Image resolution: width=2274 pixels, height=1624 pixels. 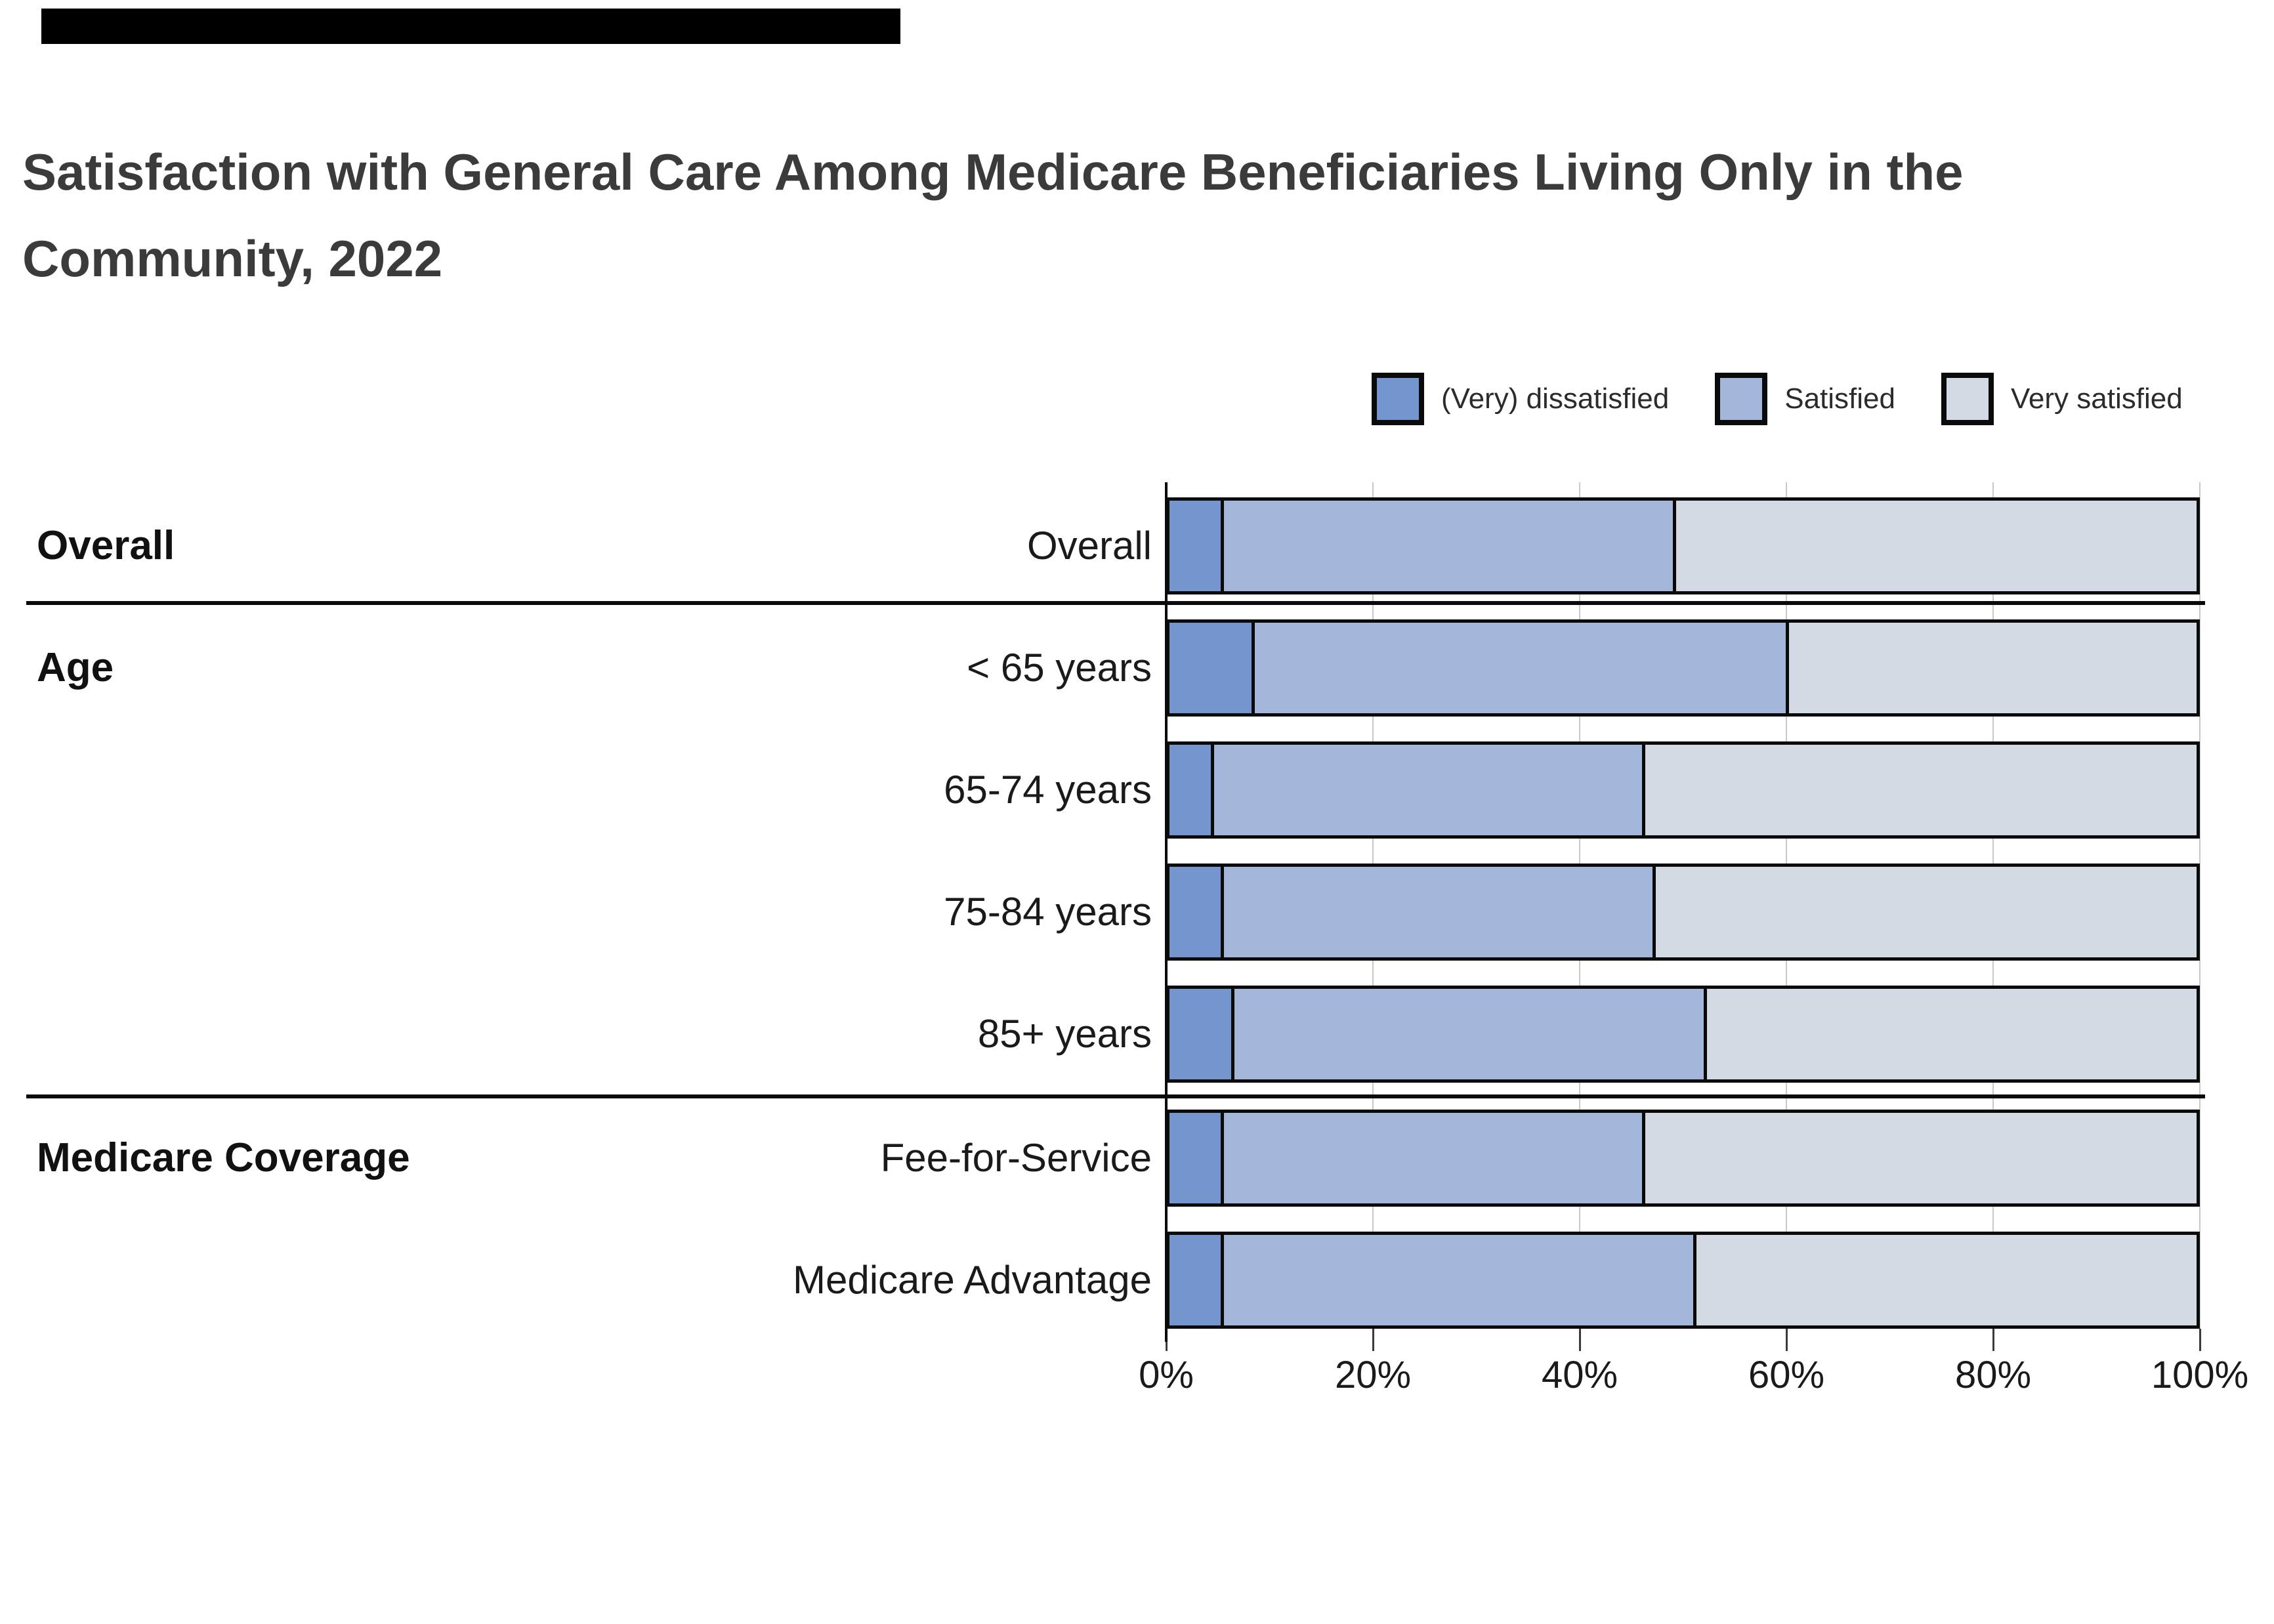 I want to click on legend-item-very-satisfied: Very satisfied, so click(x=2062, y=399).